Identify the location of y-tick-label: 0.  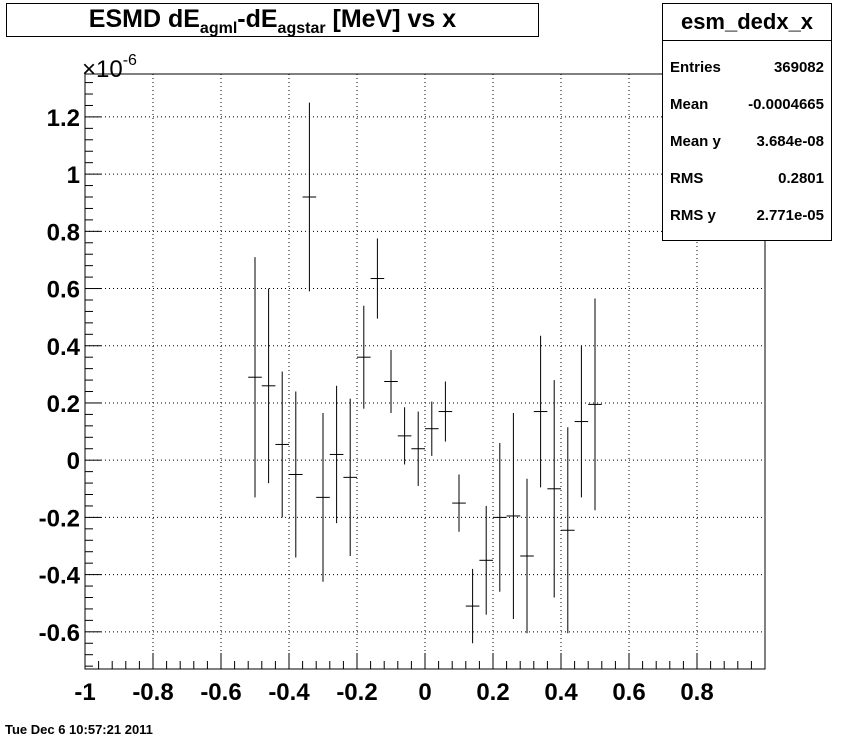
(73, 461).